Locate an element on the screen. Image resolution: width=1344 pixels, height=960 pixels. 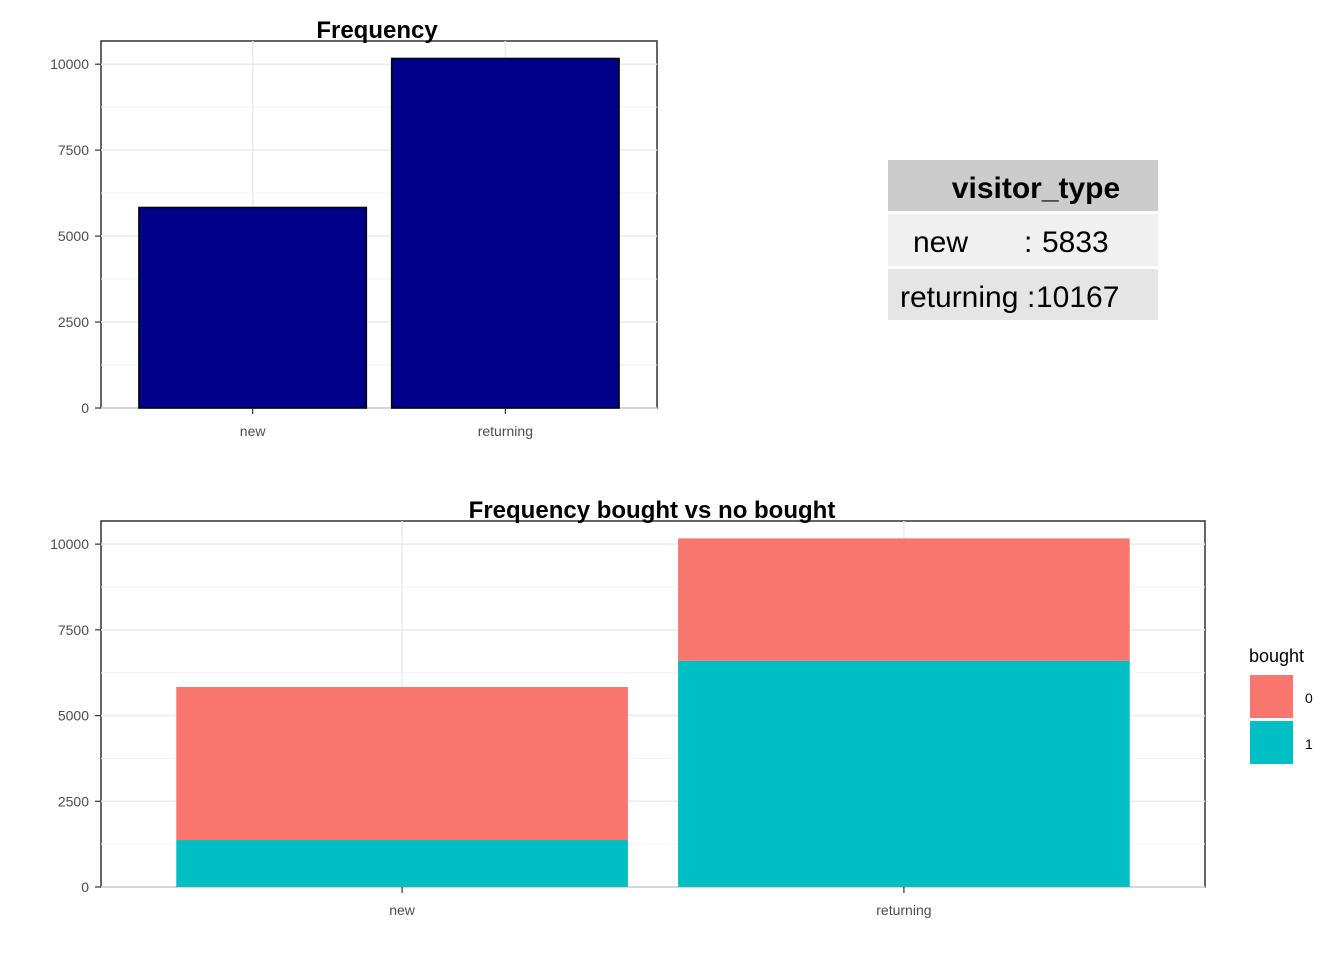
table-row-value: 5833 is located at coordinates (1075, 242).